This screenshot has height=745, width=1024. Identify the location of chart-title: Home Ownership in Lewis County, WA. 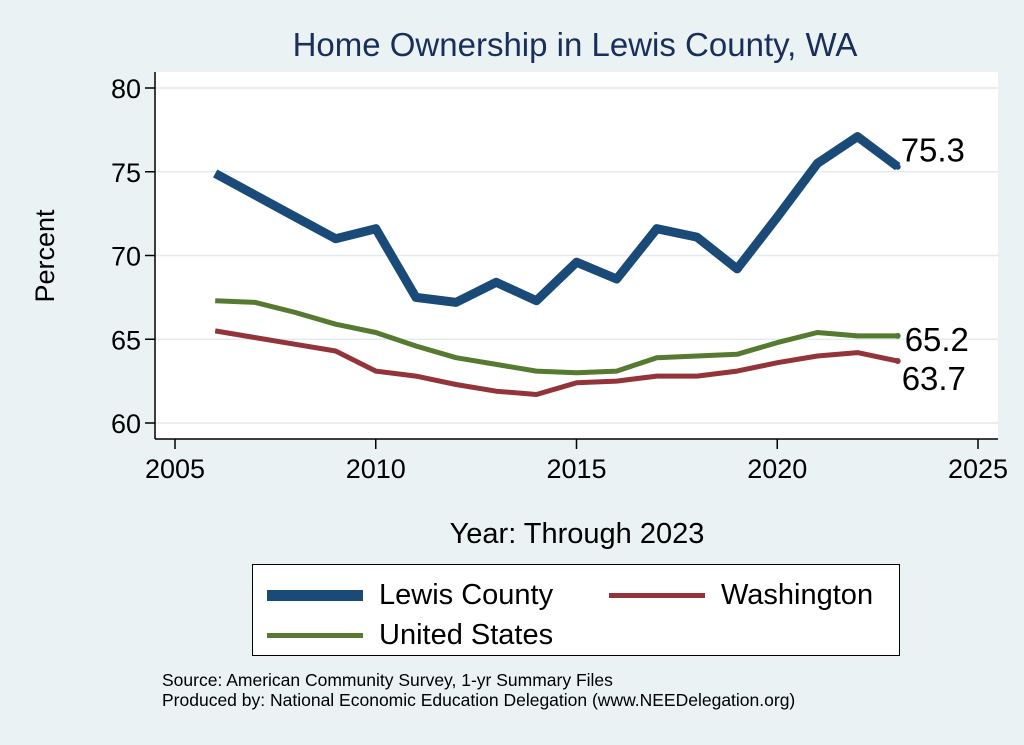
(575, 44).